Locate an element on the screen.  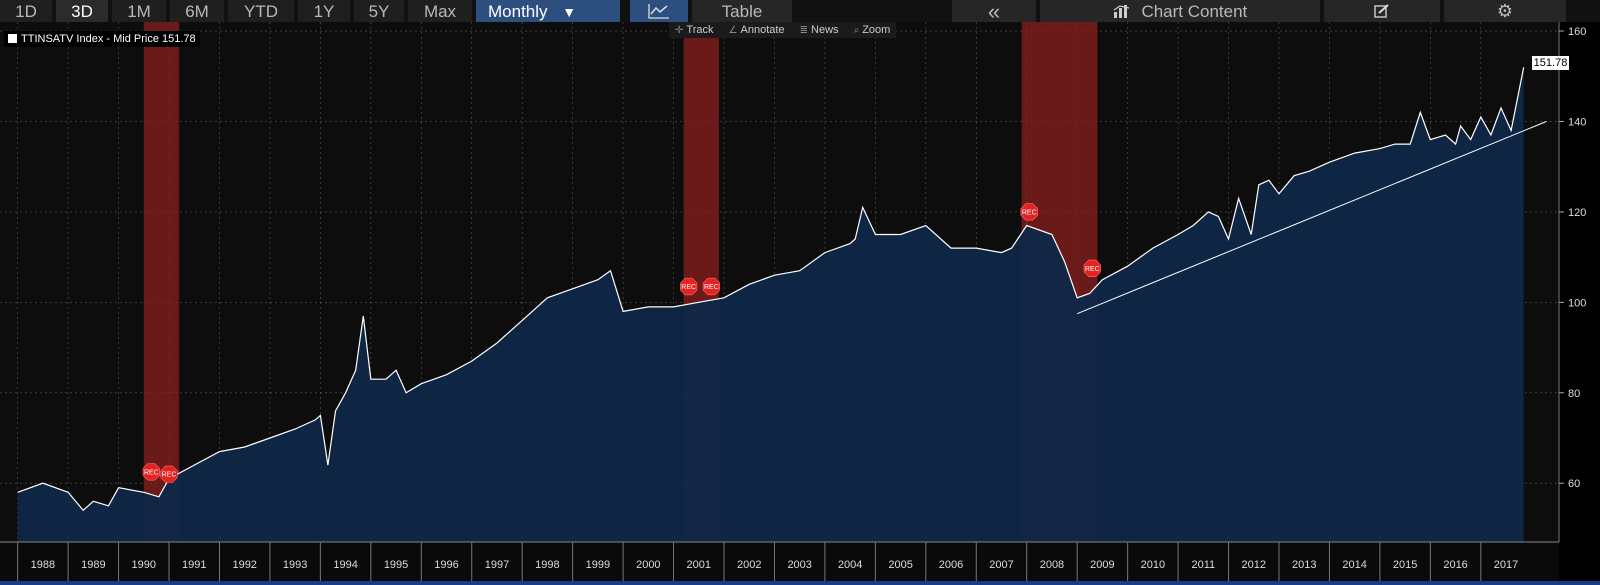
x-tick-label: 2007 is located at coordinates (1001, 565).